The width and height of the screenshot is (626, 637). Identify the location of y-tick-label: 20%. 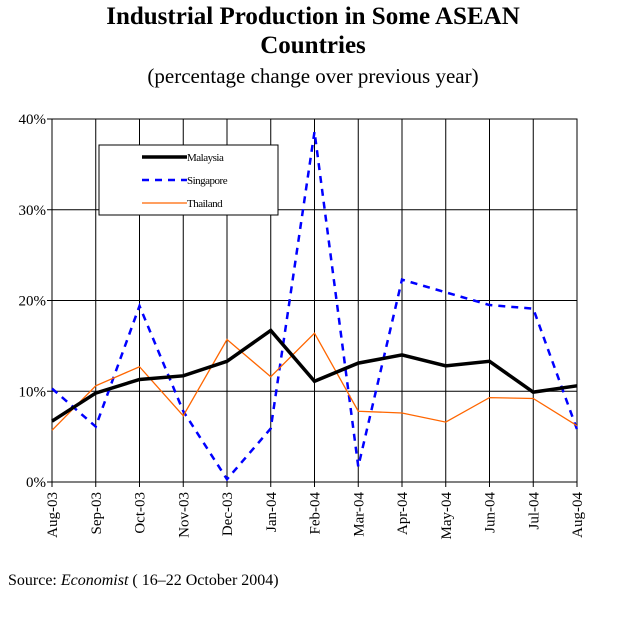
(33, 302).